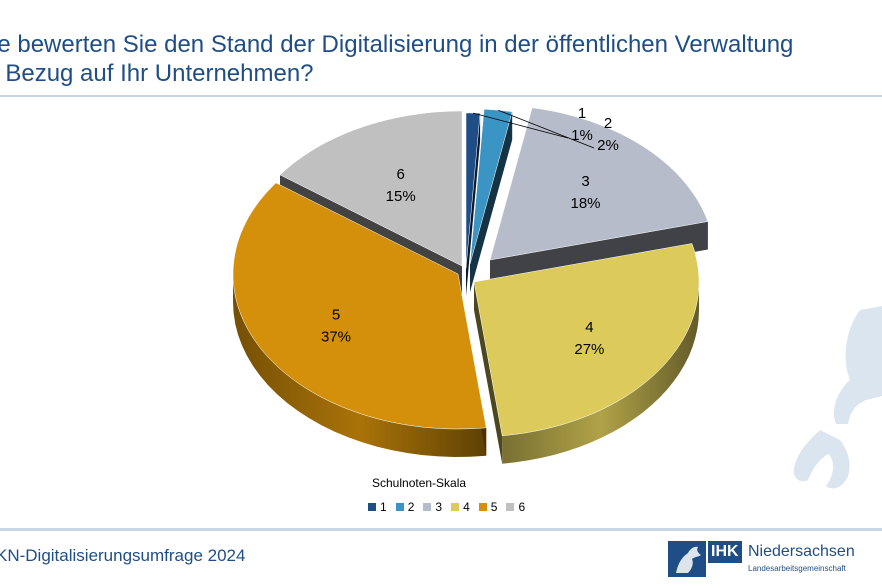 This screenshot has width=882, height=588. What do you see at coordinates (608, 145) in the screenshot?
I see `data-label-value-2: 2%` at bounding box center [608, 145].